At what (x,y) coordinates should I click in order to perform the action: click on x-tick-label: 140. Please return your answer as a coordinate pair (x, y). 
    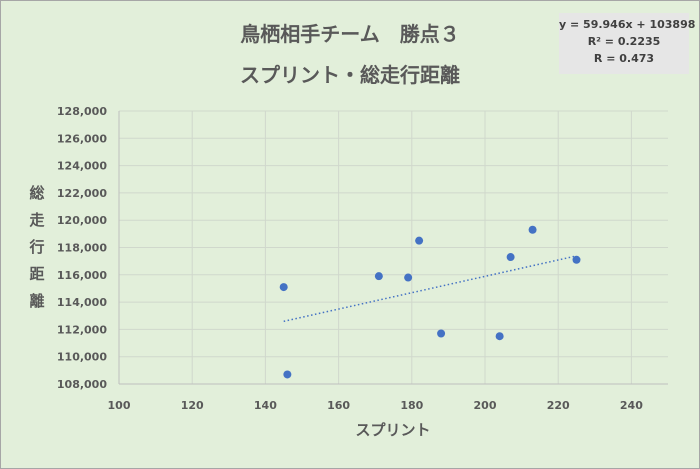
    Looking at the image, I should click on (265, 405).